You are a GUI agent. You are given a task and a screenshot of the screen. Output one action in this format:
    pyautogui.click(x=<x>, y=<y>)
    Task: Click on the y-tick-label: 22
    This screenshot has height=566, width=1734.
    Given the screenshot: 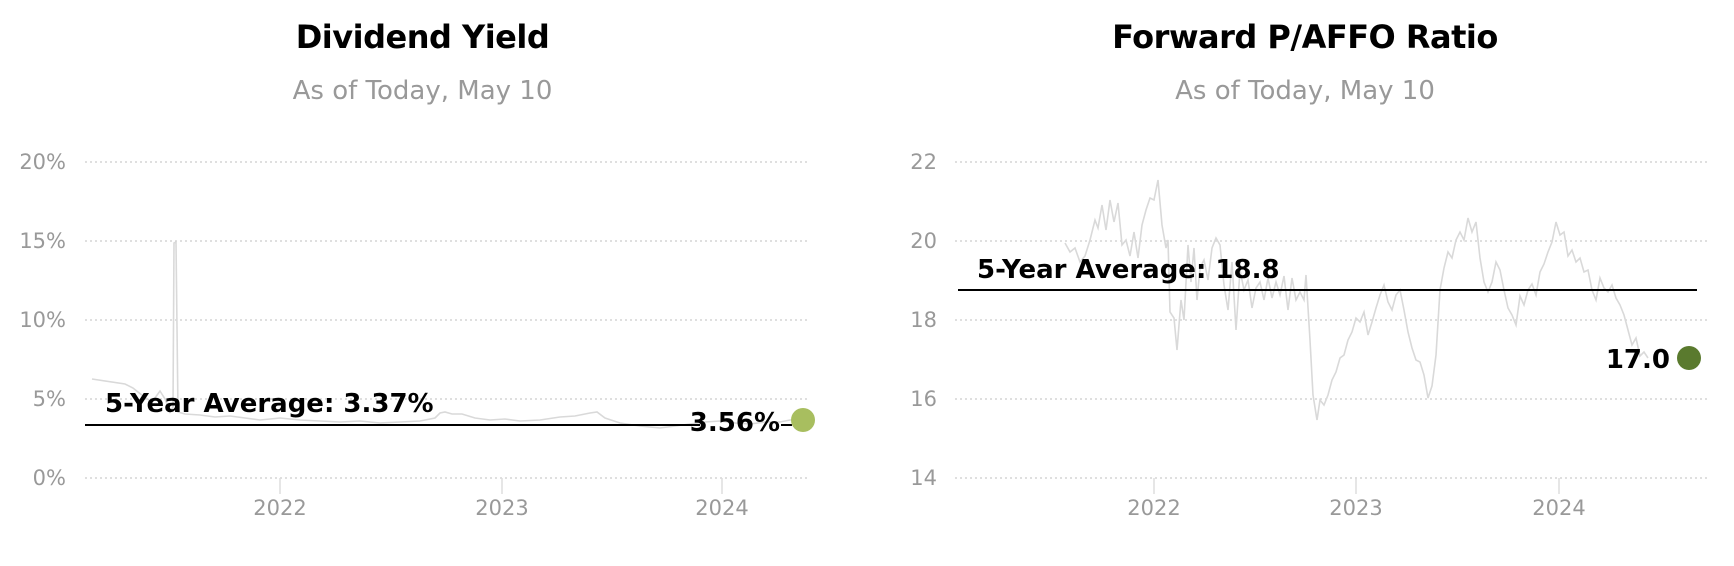 What is the action you would take?
    pyautogui.click(x=923, y=162)
    